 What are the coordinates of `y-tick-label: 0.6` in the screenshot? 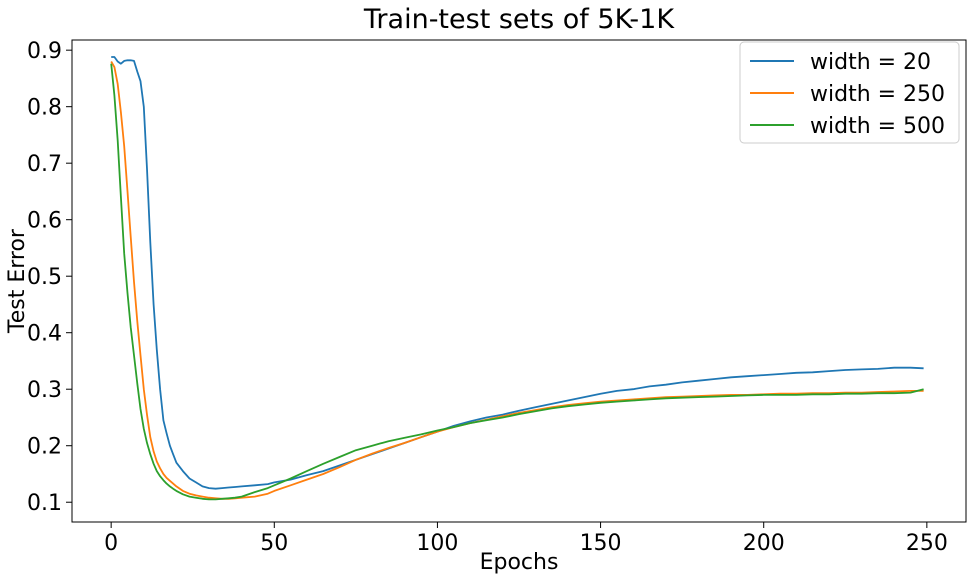 It's located at (44, 221).